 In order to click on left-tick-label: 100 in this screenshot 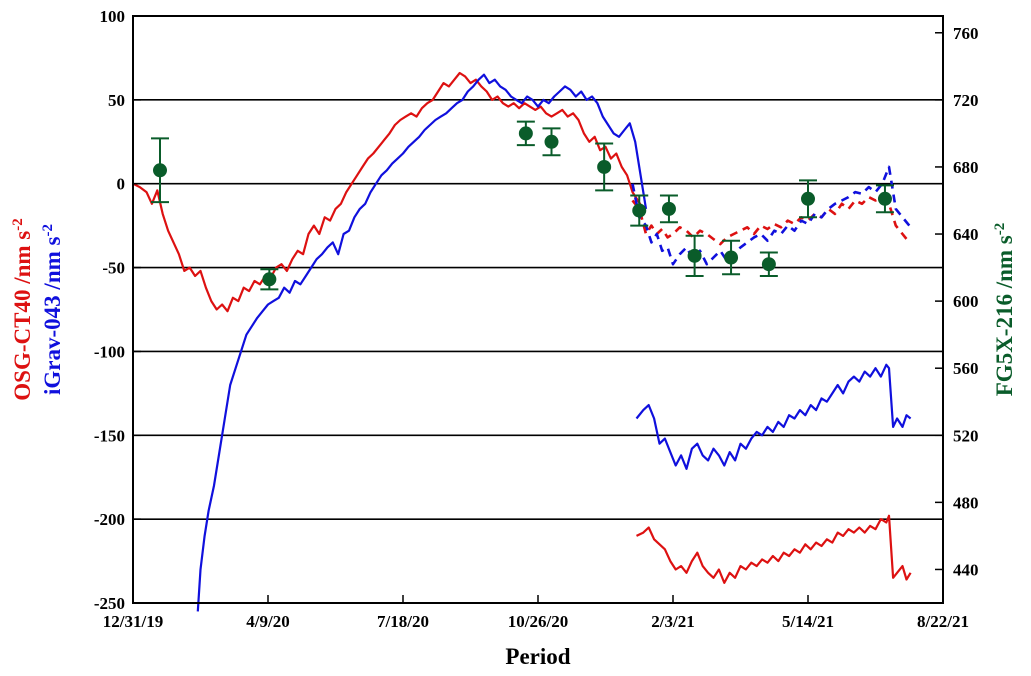, I will do `click(113, 16)`.